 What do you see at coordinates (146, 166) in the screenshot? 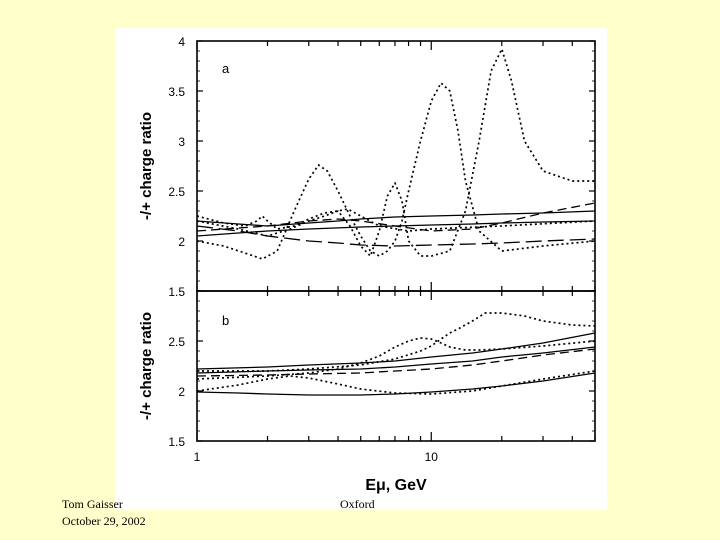
I see `panel-a-ylabel: -/+ charge ratio` at bounding box center [146, 166].